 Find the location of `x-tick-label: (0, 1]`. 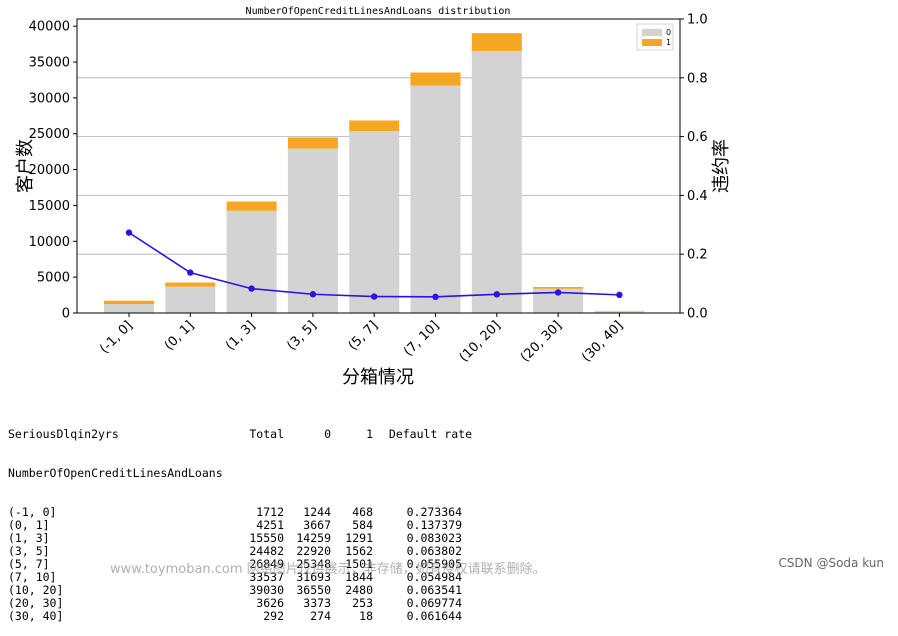

x-tick-label: (0, 1] is located at coordinates (179, 335).